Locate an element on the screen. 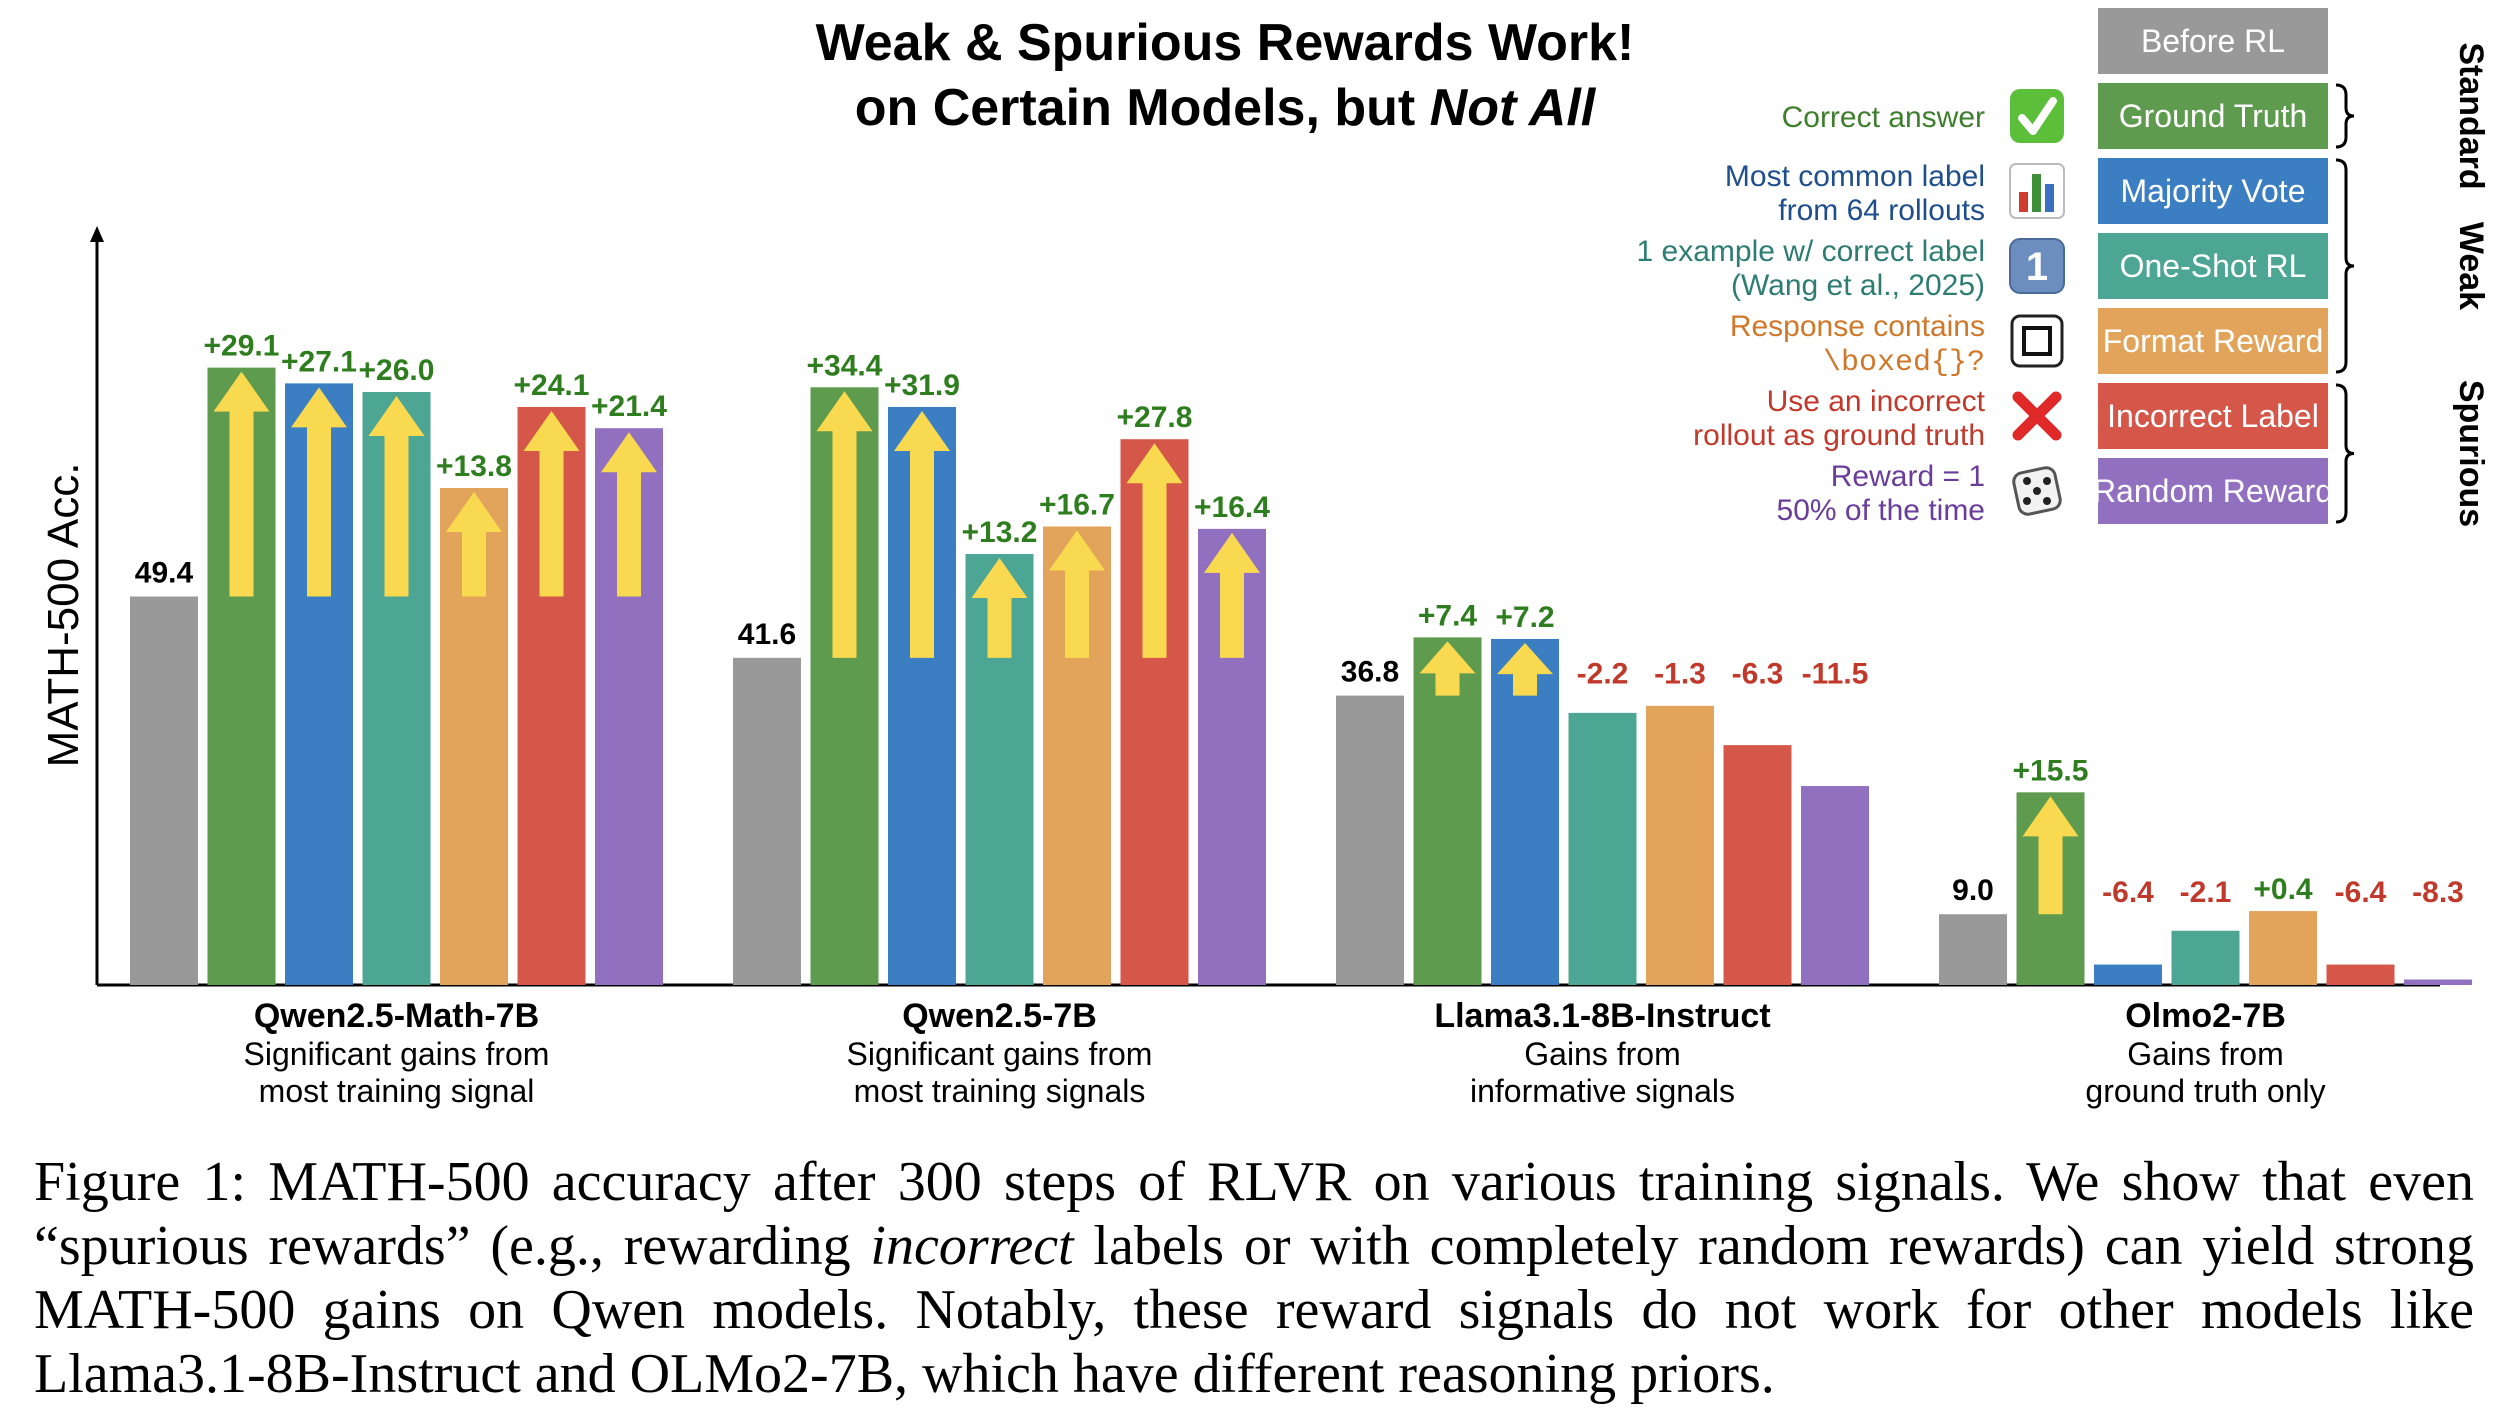 Image resolution: width=2504 pixels, height=1426 pixels. data-label-delta: +13.2 is located at coordinates (1000, 532).